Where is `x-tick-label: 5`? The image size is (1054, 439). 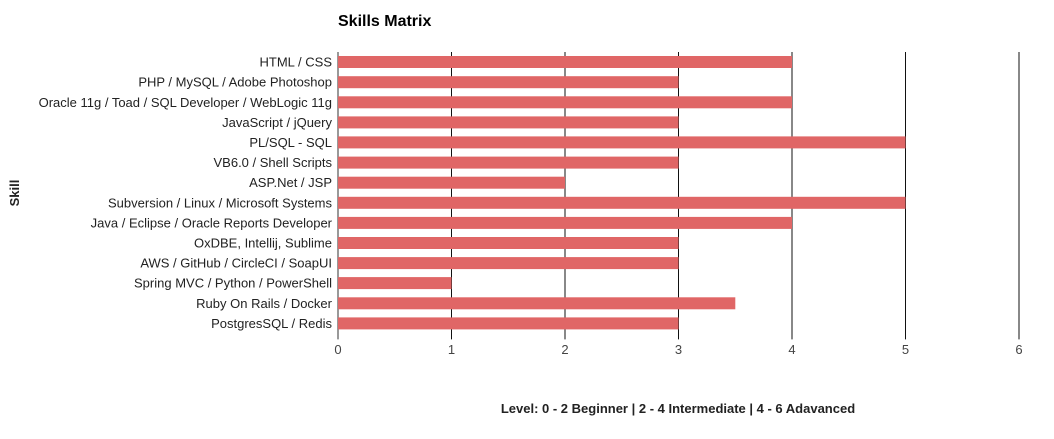 x-tick-label: 5 is located at coordinates (905, 349).